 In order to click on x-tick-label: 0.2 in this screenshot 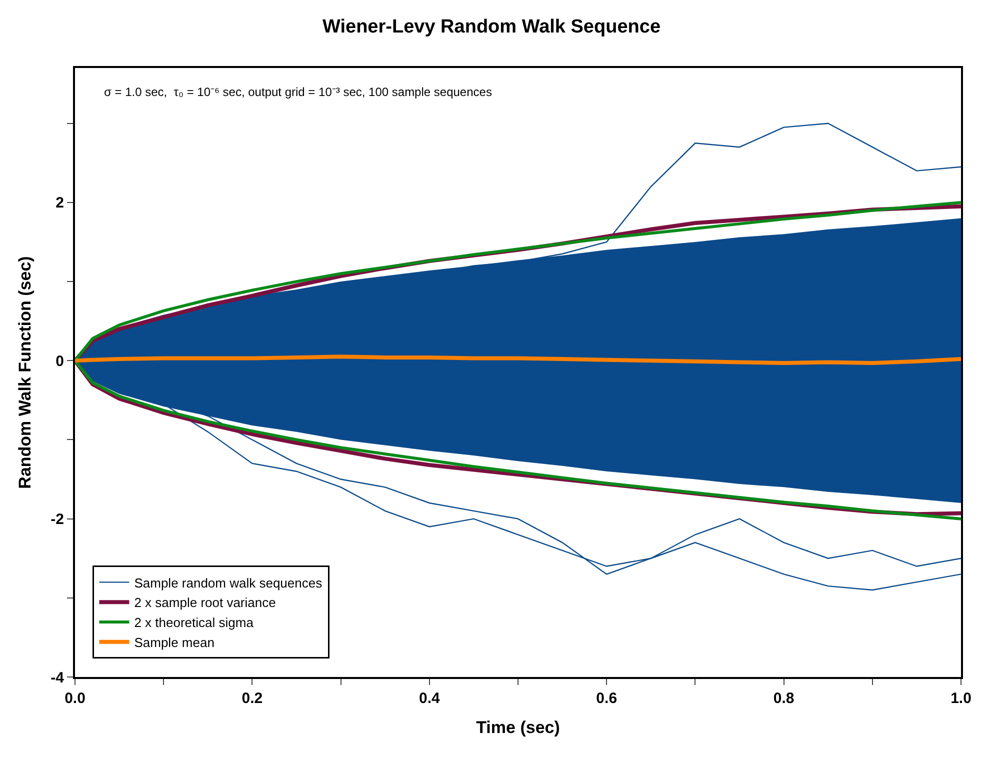, I will do `click(252, 698)`.